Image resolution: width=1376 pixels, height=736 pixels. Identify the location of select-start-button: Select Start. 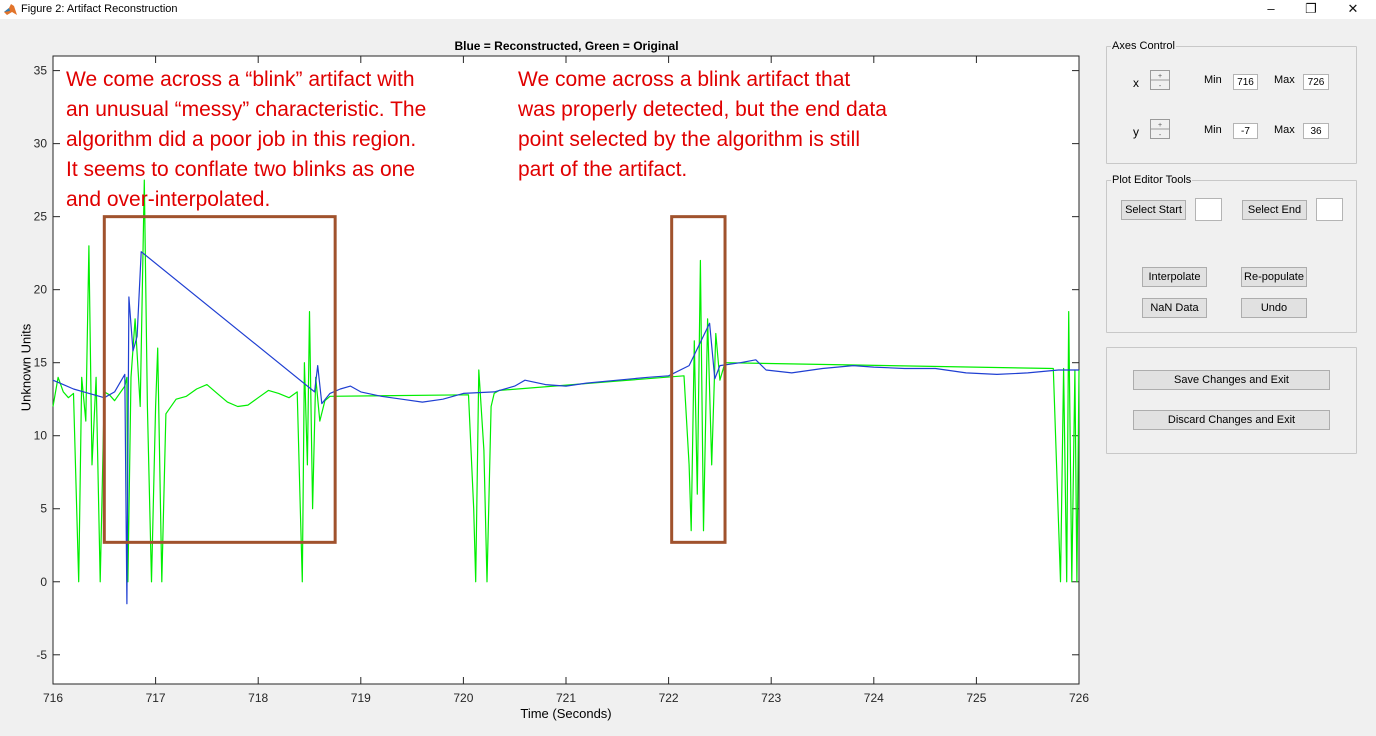
(1153, 210).